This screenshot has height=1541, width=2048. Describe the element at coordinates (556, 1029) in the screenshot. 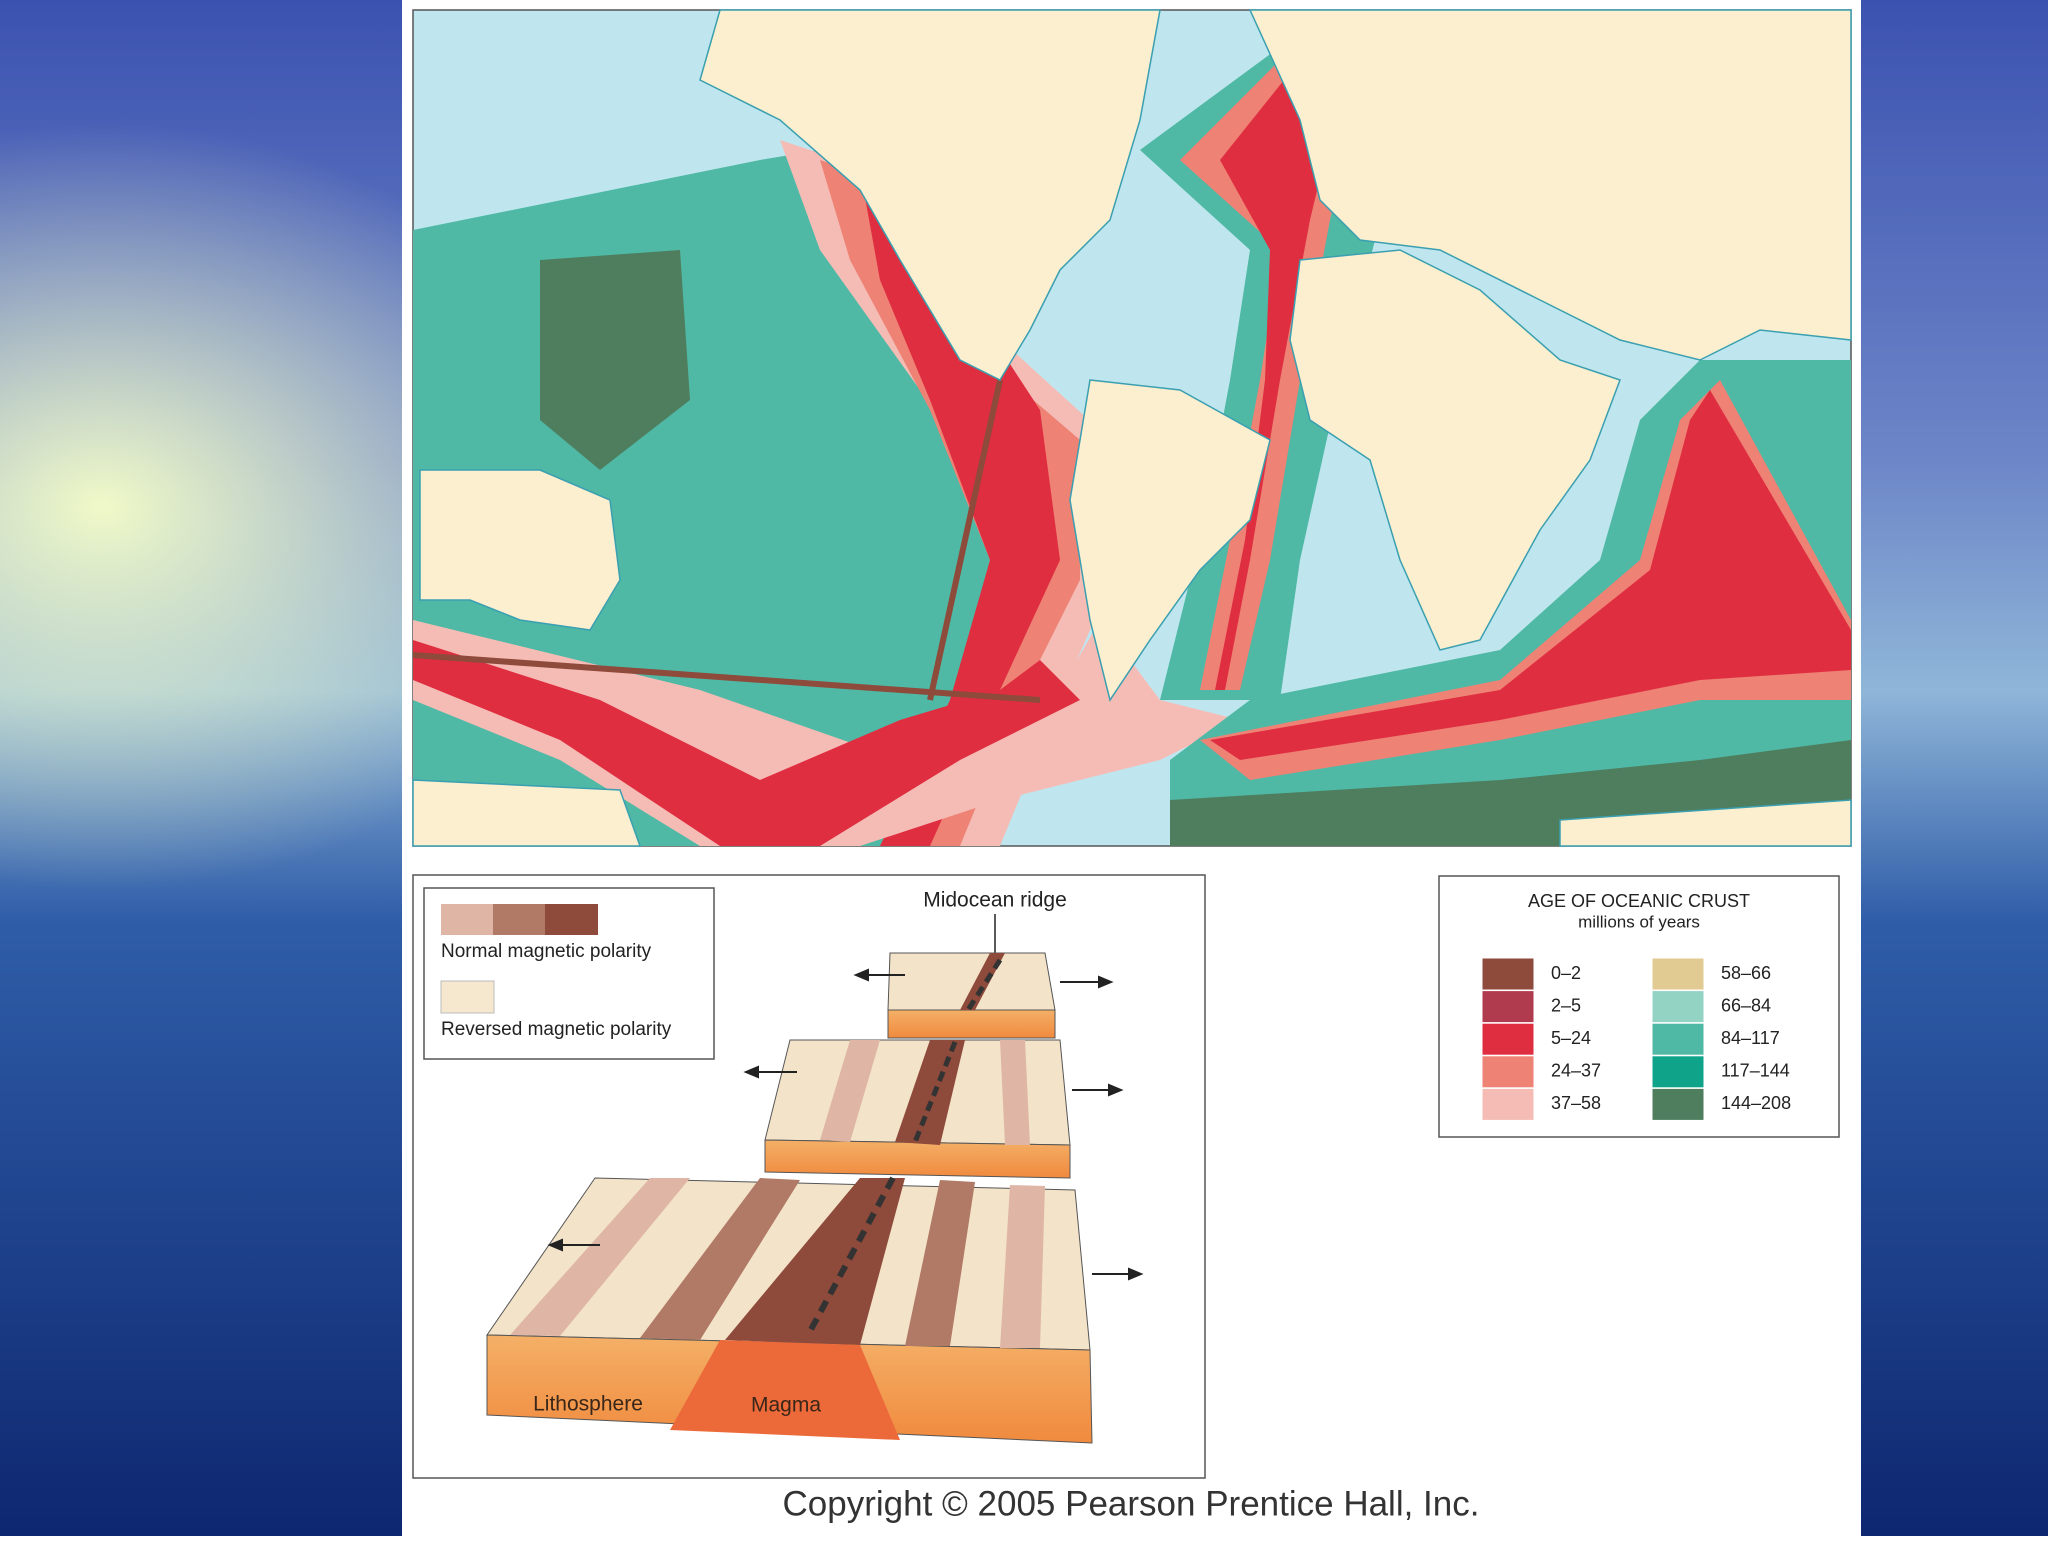

I see `reversed-label: Reversed magnetic polarity` at that location.